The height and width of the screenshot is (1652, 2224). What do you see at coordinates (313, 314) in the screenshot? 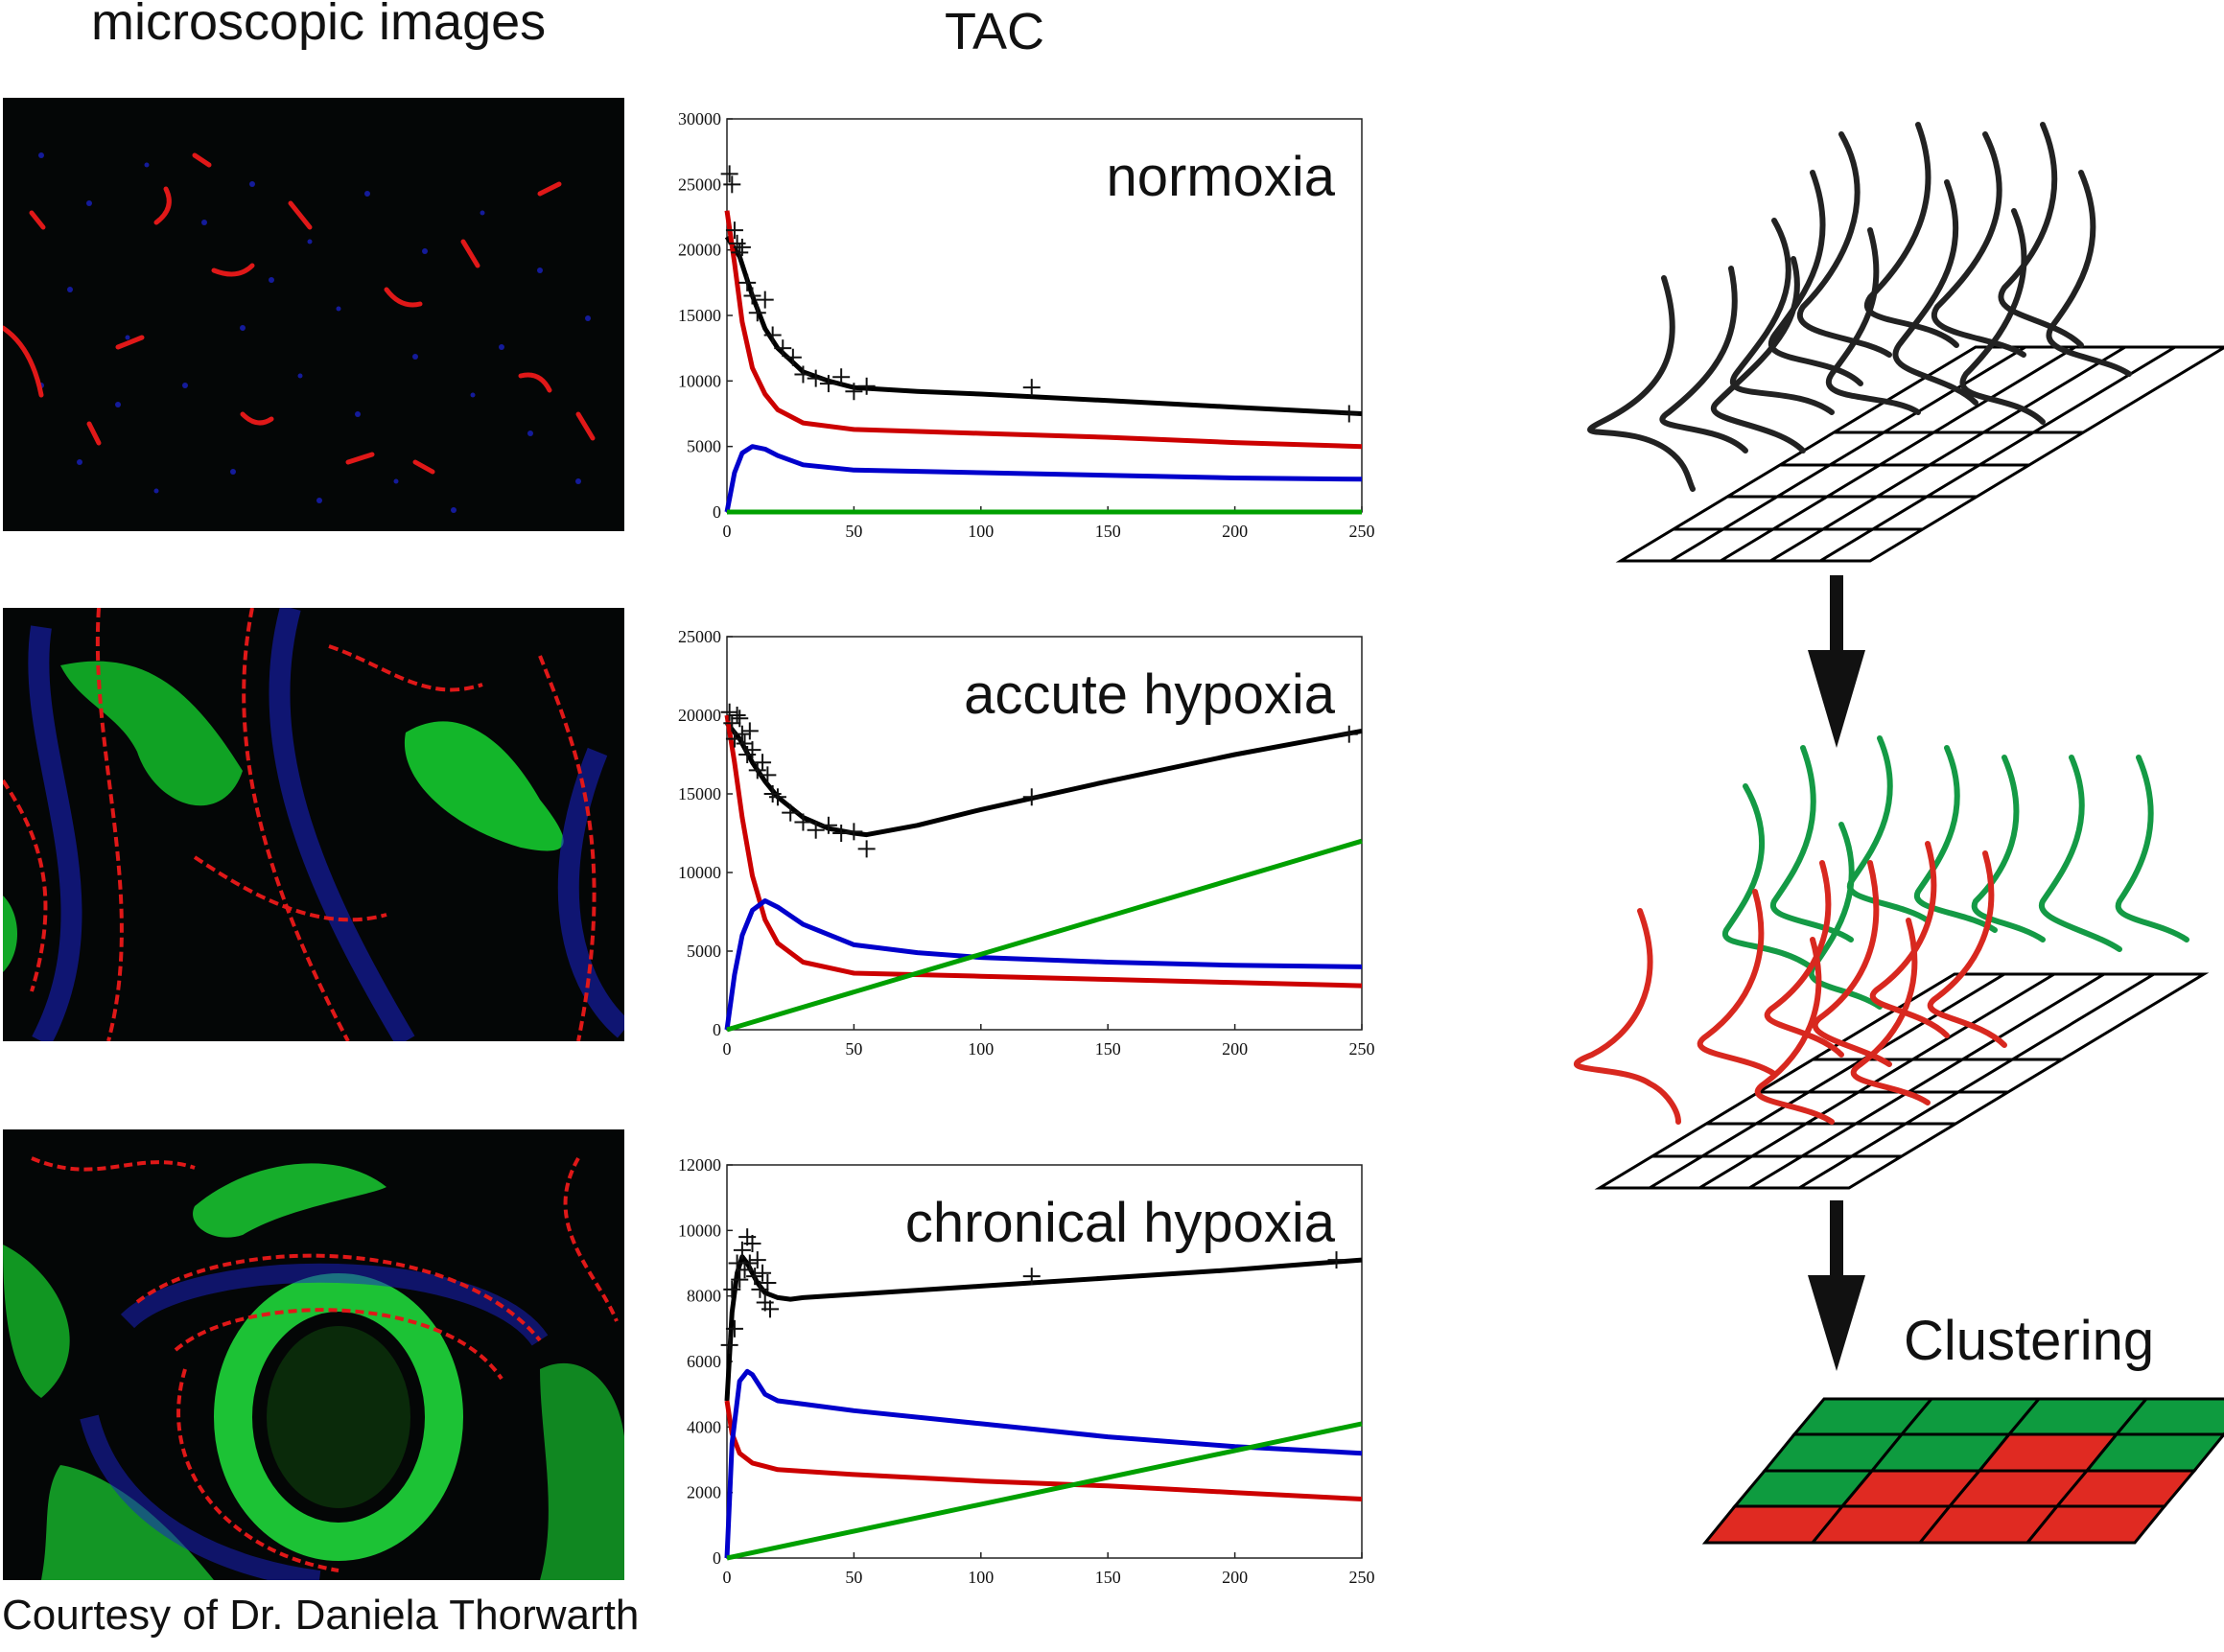
I see `microscopic-image-normoxia` at bounding box center [313, 314].